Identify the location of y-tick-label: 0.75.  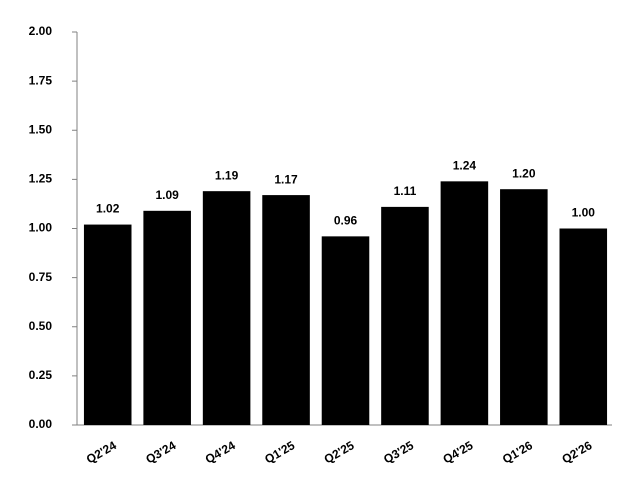
(41, 277).